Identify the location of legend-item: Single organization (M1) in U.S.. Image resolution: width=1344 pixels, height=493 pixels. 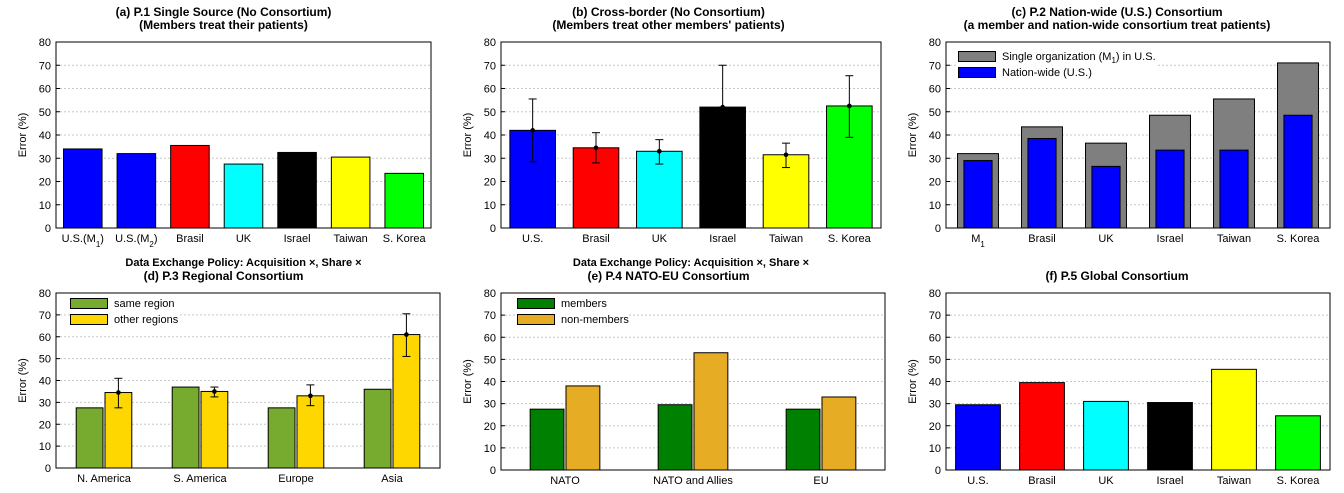
(1057, 57).